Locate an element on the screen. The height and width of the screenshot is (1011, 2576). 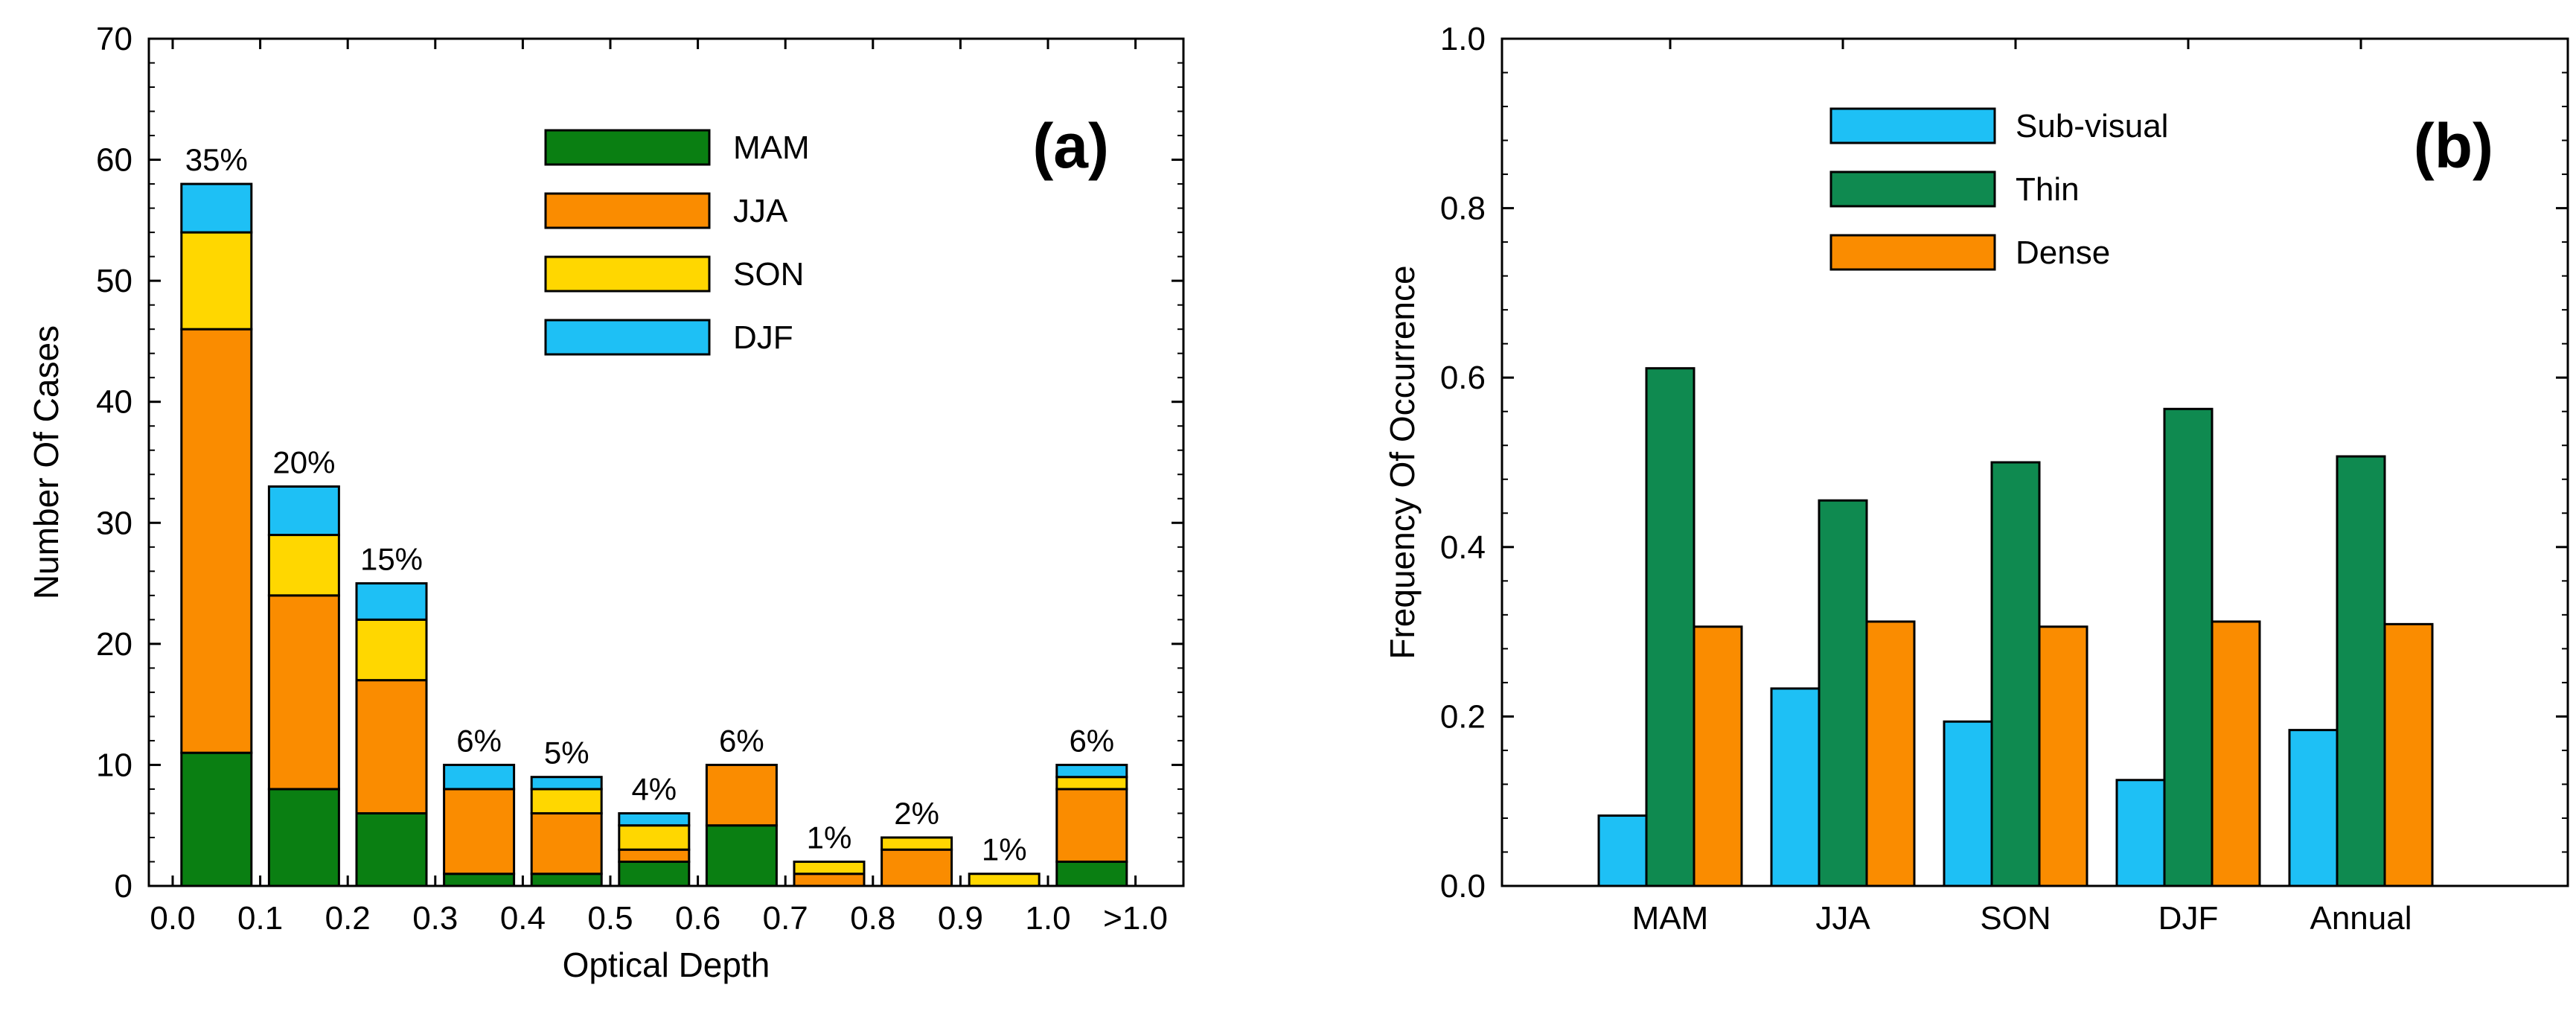
y-tick-label: 20 is located at coordinates (114, 644).